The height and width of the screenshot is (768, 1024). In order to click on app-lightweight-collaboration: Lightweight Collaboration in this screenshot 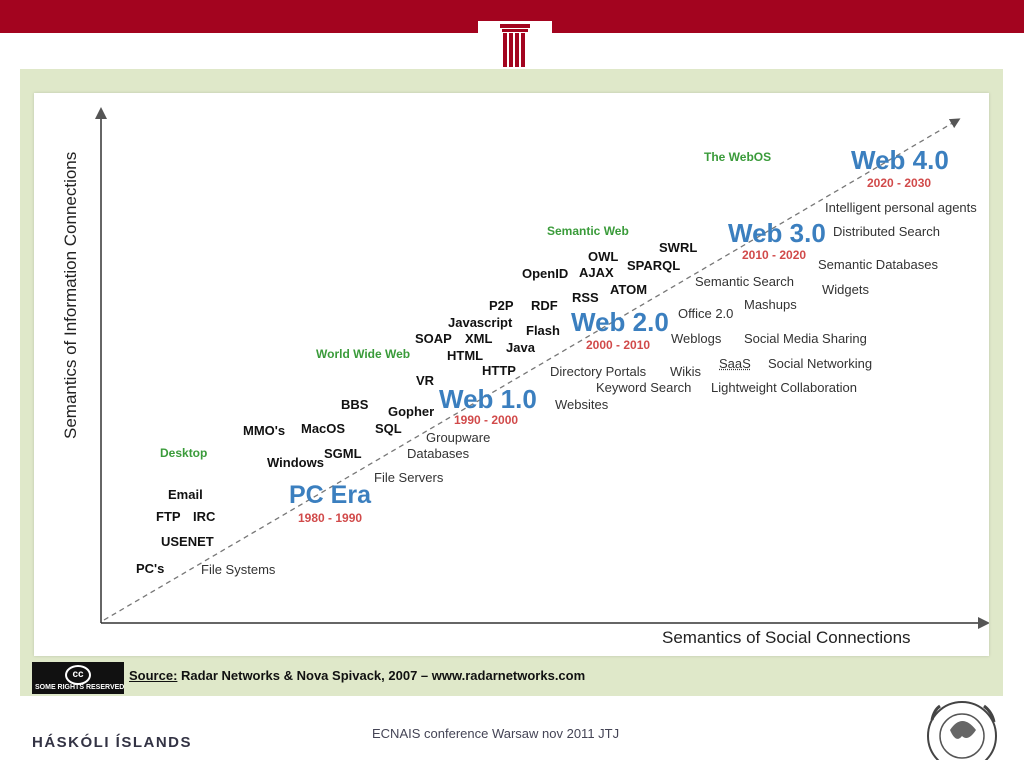, I will do `click(784, 387)`.